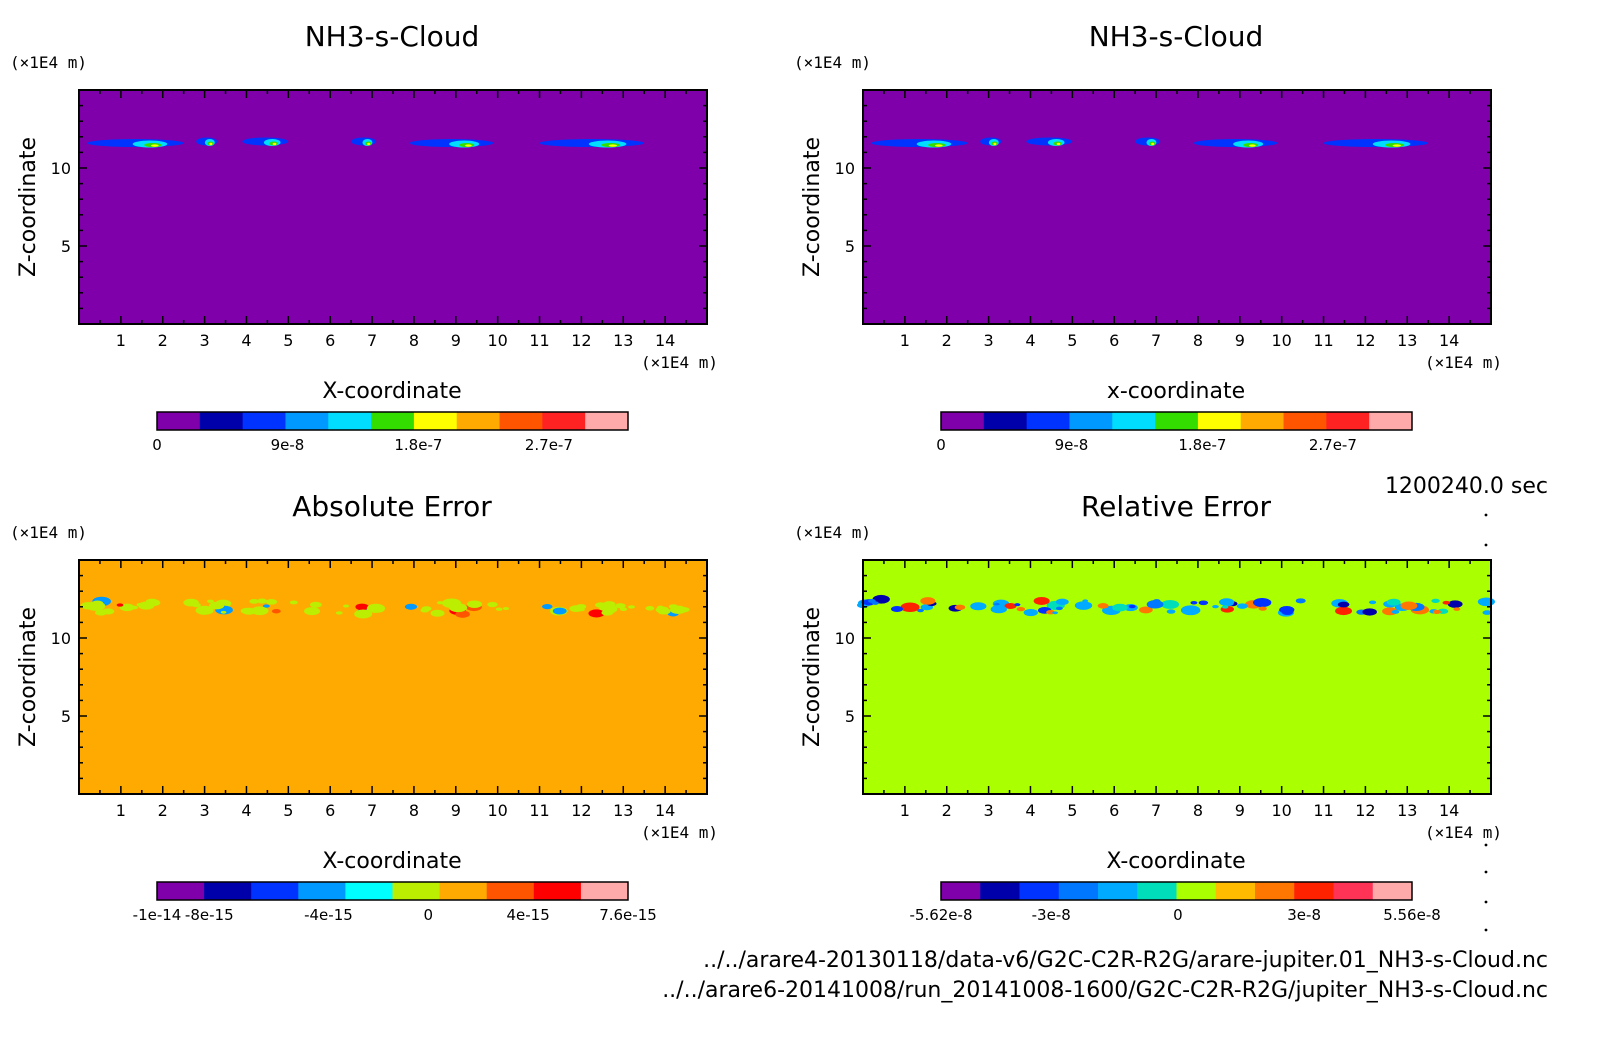 The width and height of the screenshot is (1604, 1054). What do you see at coordinates (1202, 445) in the screenshot?
I see `colorbar-label: 1.8e-7` at bounding box center [1202, 445].